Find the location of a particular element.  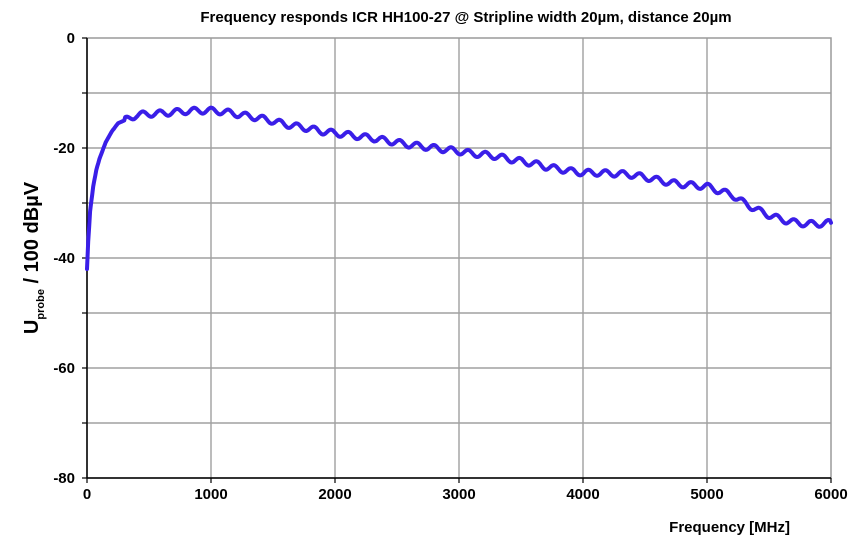

x-tick-label: 3000 is located at coordinates (458, 494).